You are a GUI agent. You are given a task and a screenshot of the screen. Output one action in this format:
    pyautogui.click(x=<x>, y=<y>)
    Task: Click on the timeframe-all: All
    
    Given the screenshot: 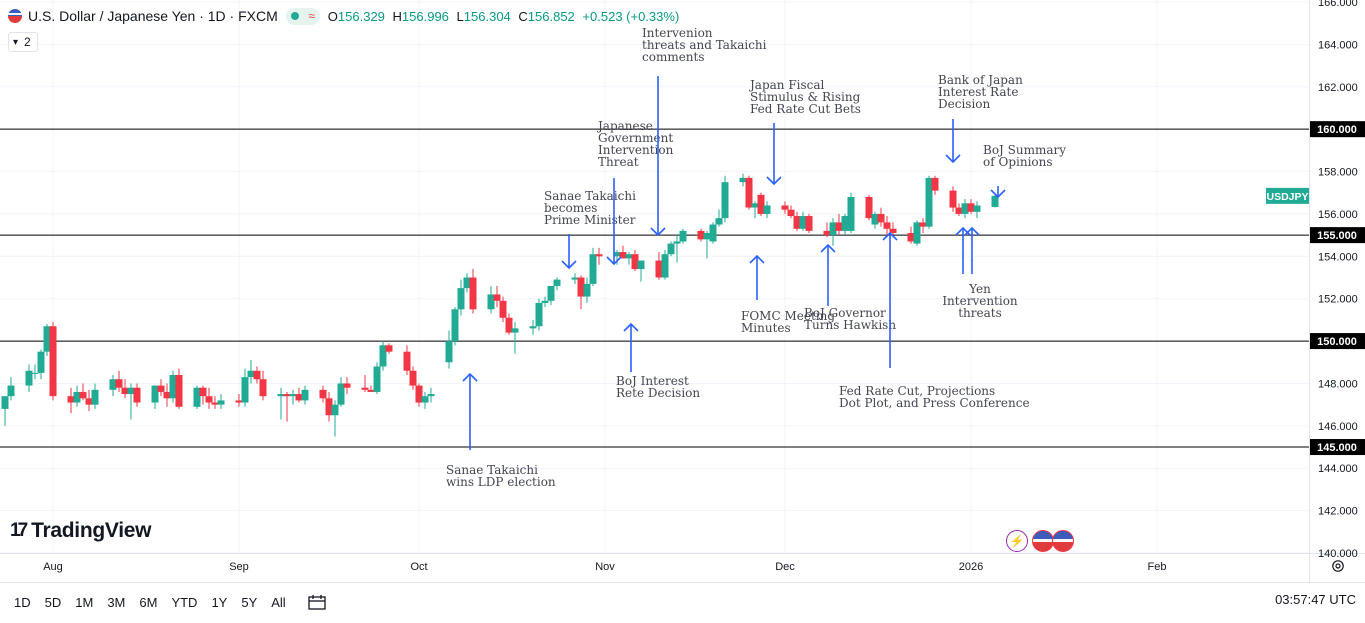 What is the action you would take?
    pyautogui.click(x=278, y=602)
    